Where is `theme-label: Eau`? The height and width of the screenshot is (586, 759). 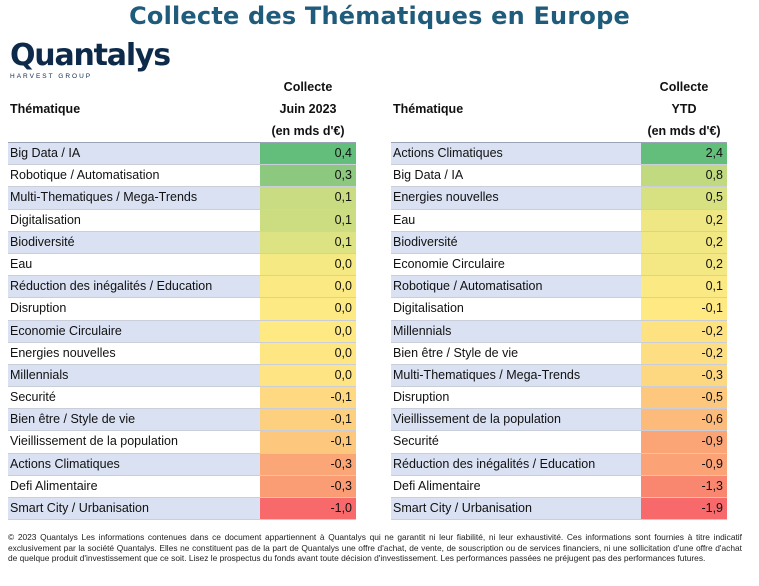
theme-label: Eau is located at coordinates (404, 219).